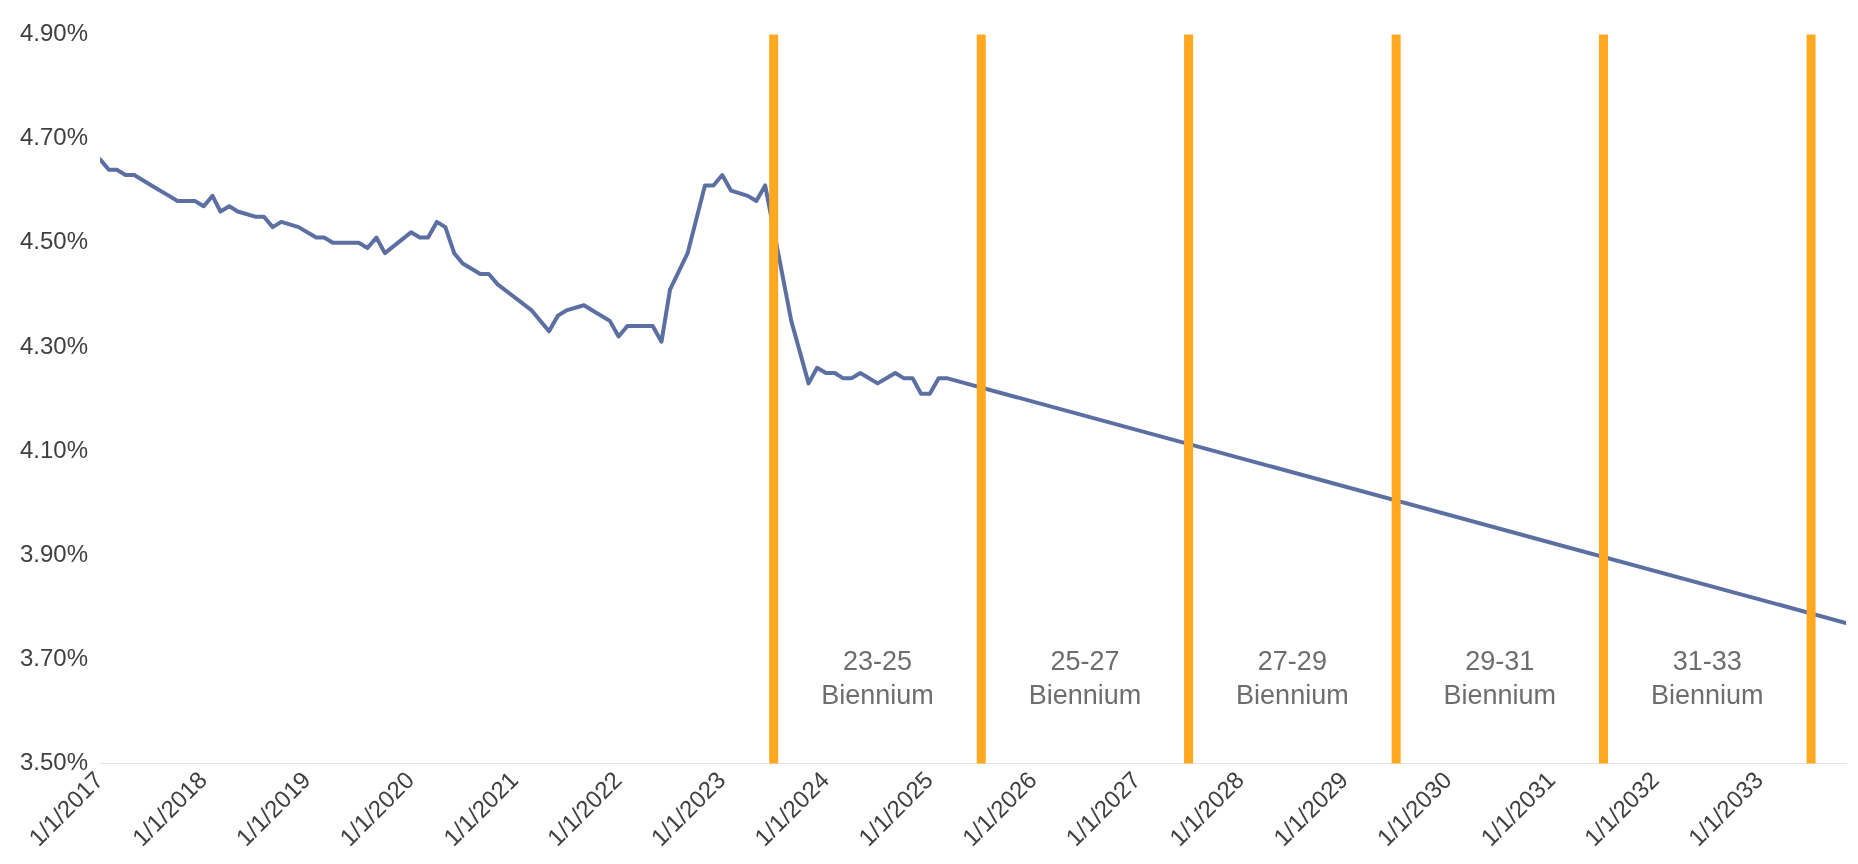 This screenshot has height=864, width=1858. I want to click on annotation: 31-33 Biennium, so click(1707, 678).